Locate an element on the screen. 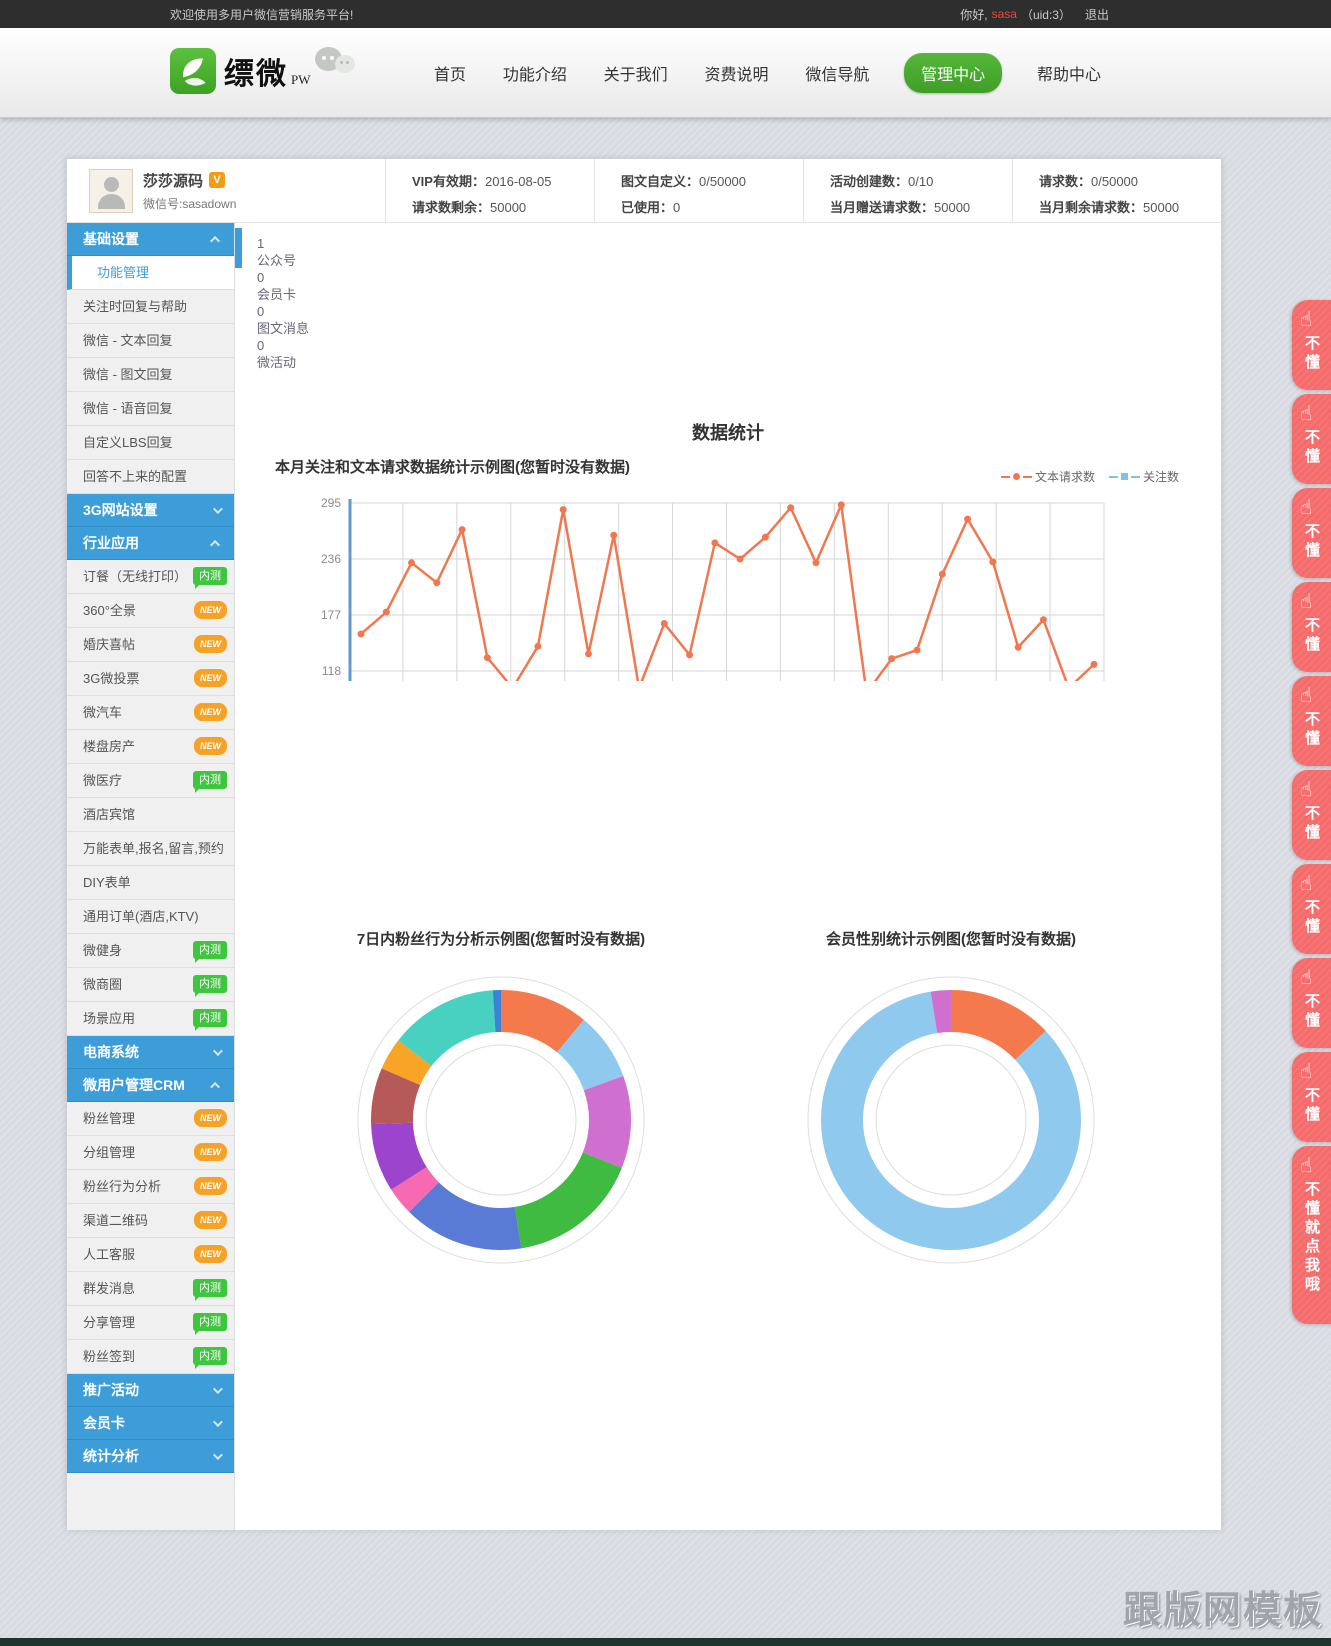  help-button-5: ☝ 不懂 is located at coordinates (1311, 721).